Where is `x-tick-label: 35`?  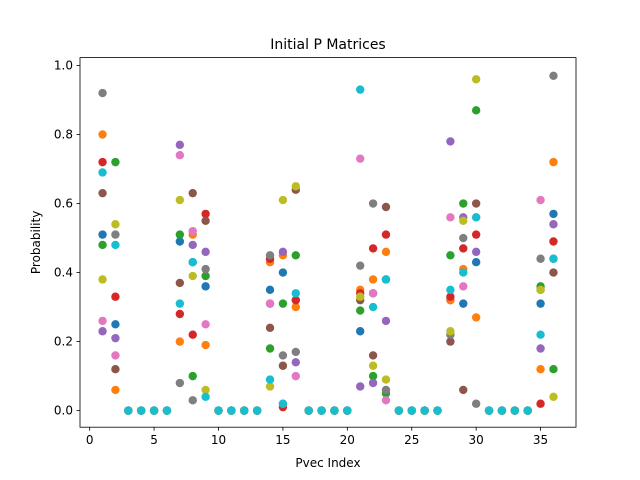
x-tick-label: 35 is located at coordinates (540, 440).